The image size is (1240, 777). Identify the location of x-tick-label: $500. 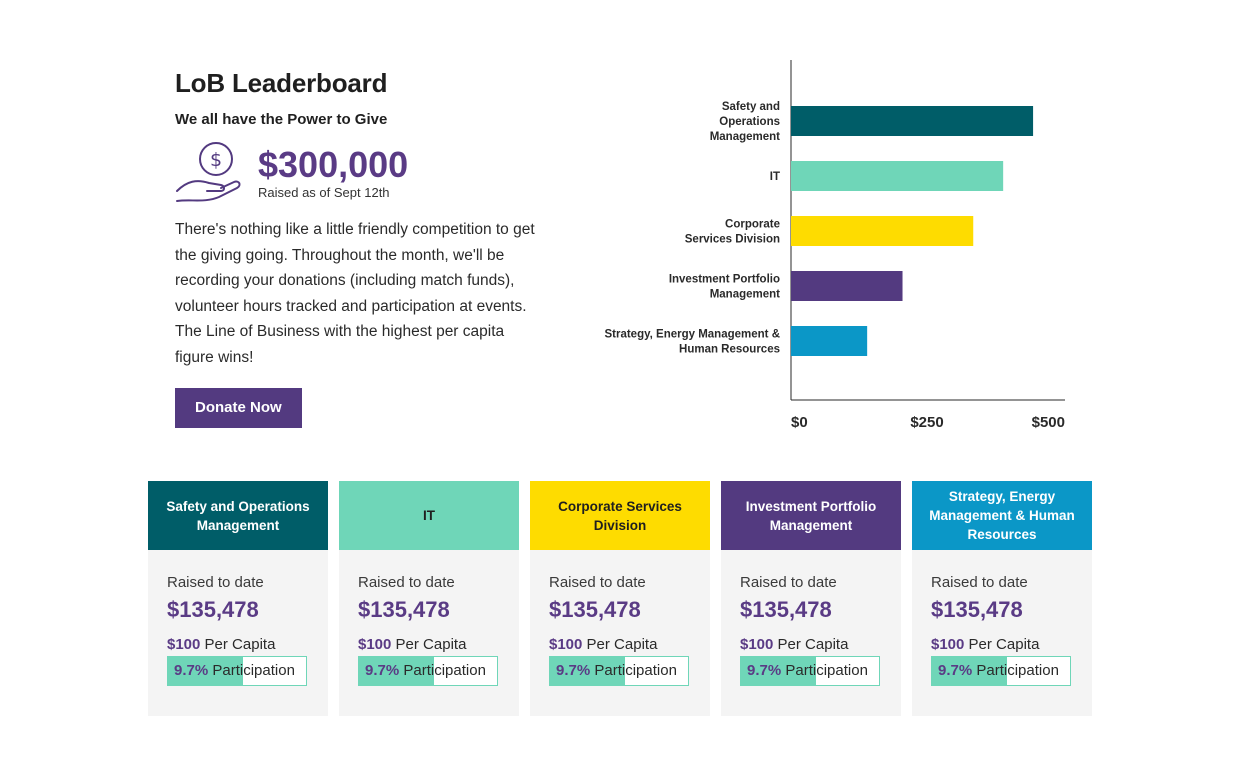
(1048, 422).